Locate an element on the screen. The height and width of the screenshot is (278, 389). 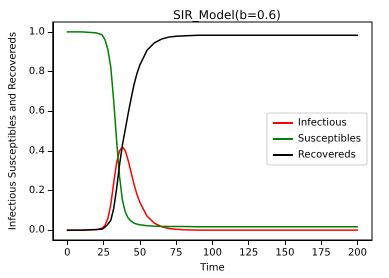
y-axis-title: Infectious Susceptibles and Recovereds is located at coordinates (13, 131).